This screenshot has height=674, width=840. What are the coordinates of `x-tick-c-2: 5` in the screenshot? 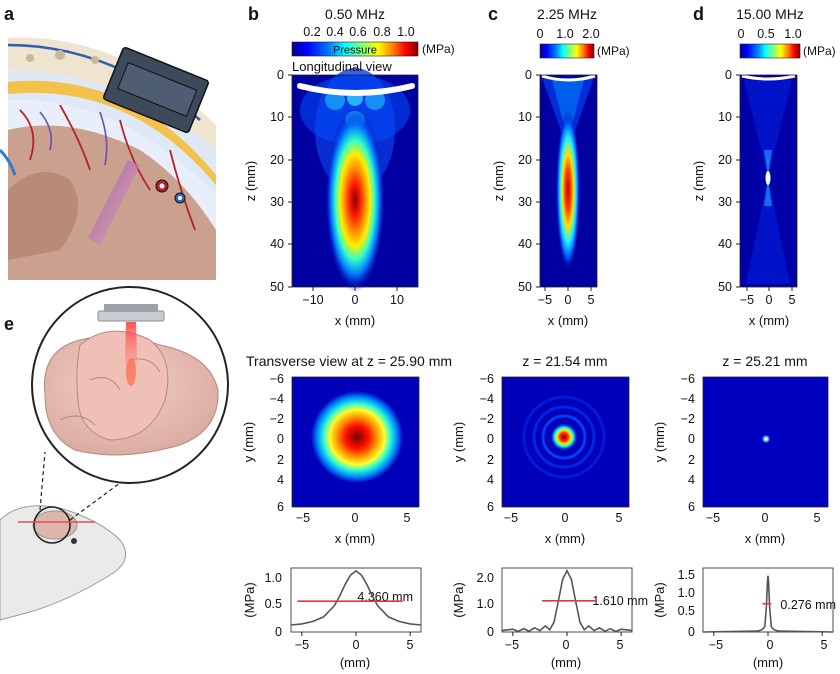 It's located at (591, 300).